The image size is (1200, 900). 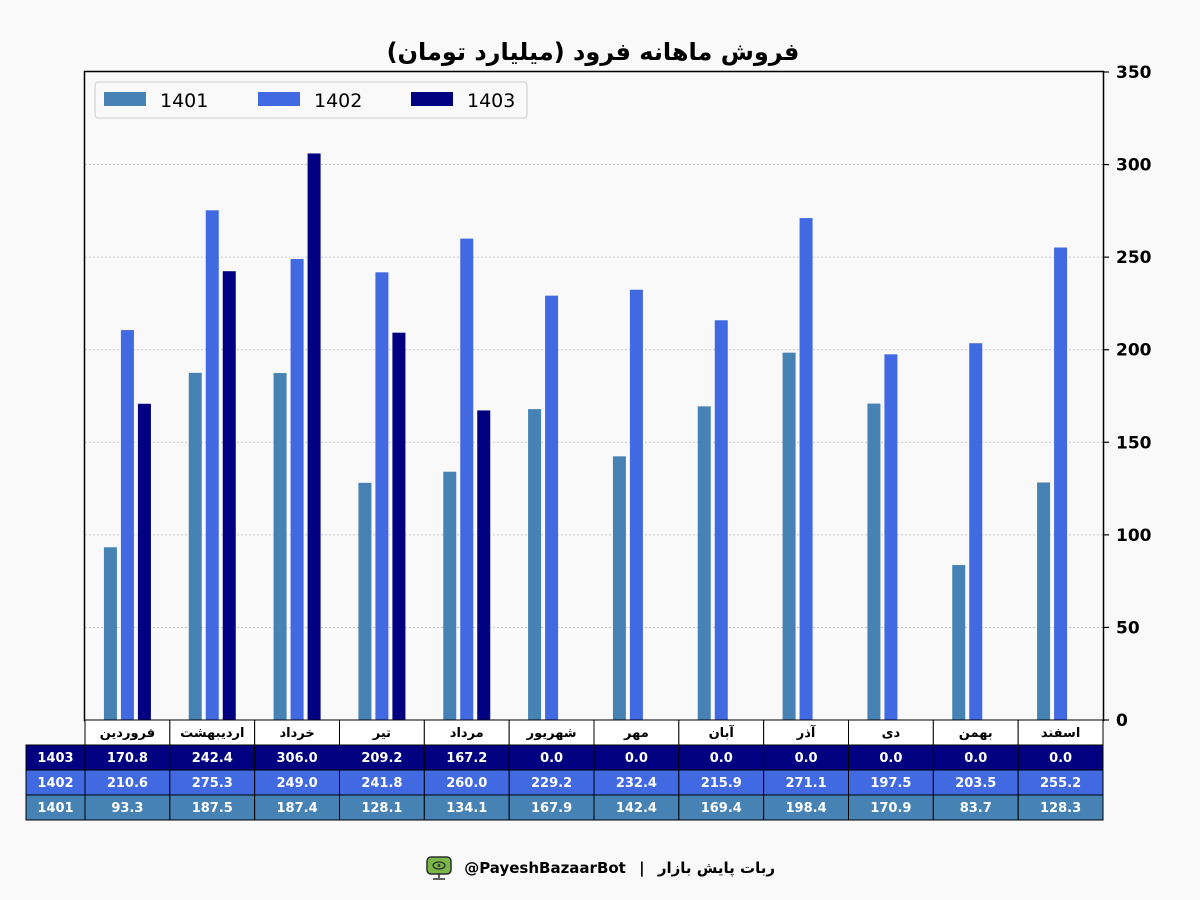 I want to click on robot-icon, so click(x=439, y=868).